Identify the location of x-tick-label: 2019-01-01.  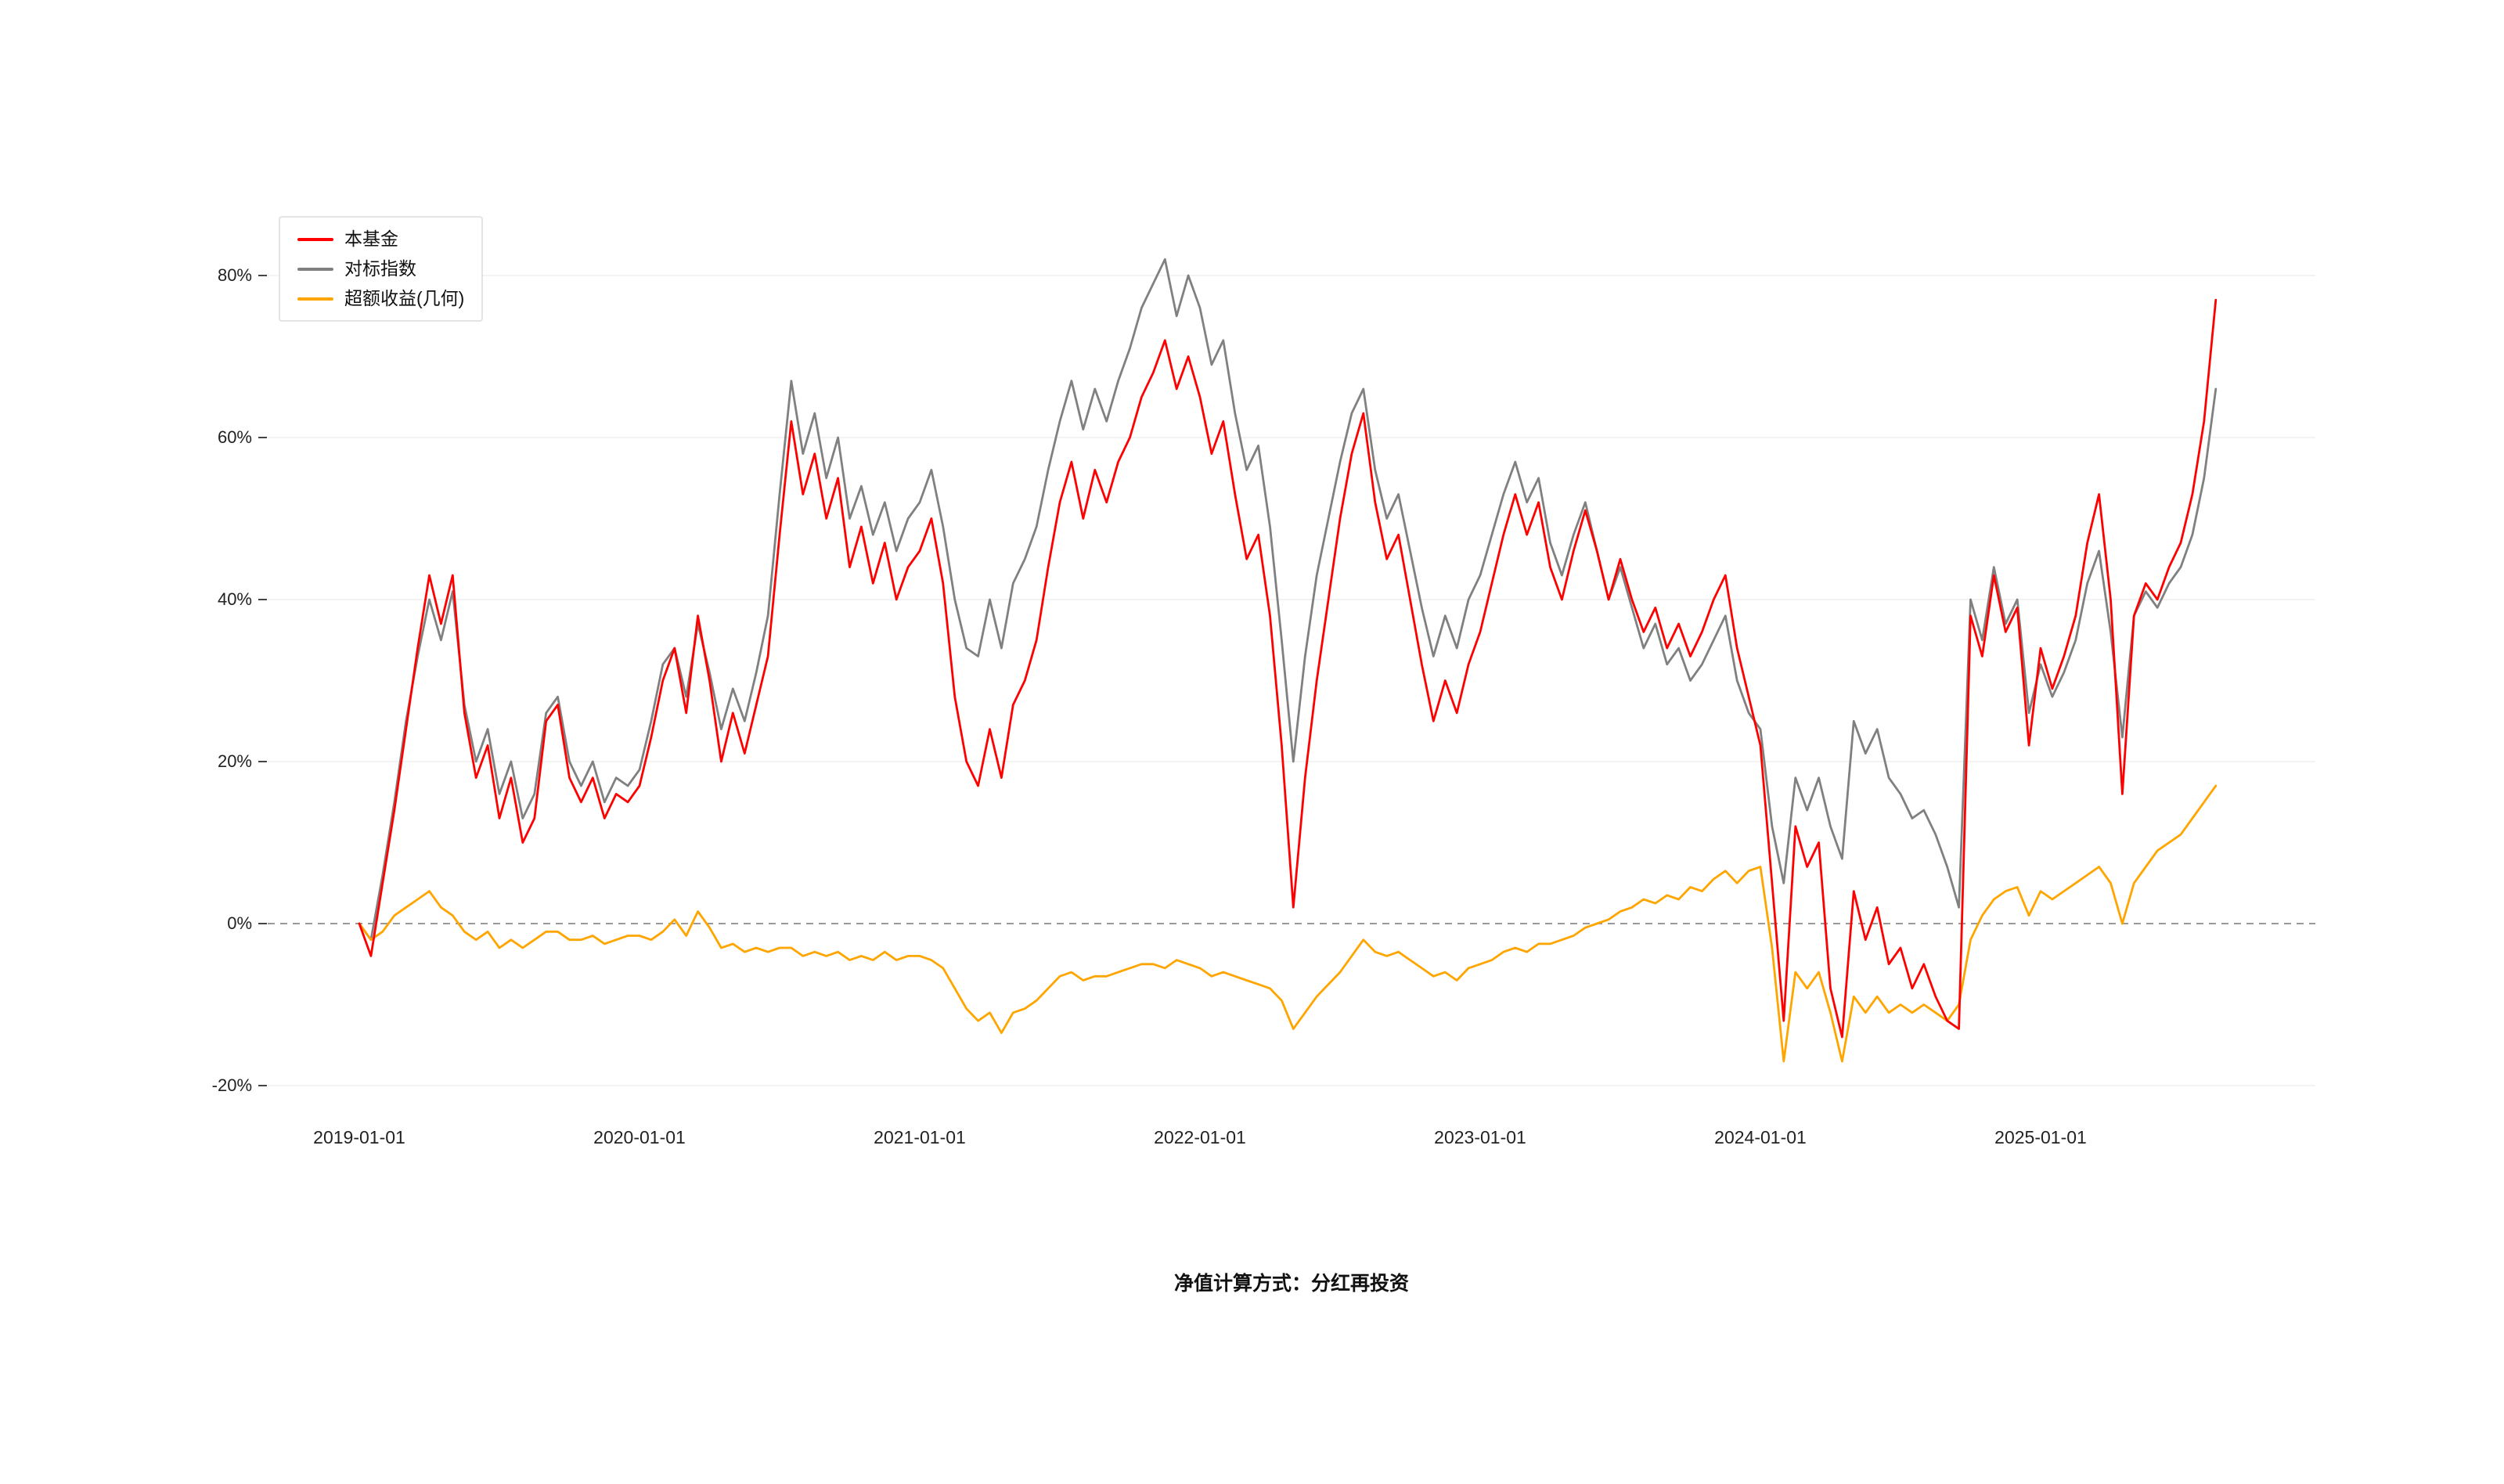
(359, 1137).